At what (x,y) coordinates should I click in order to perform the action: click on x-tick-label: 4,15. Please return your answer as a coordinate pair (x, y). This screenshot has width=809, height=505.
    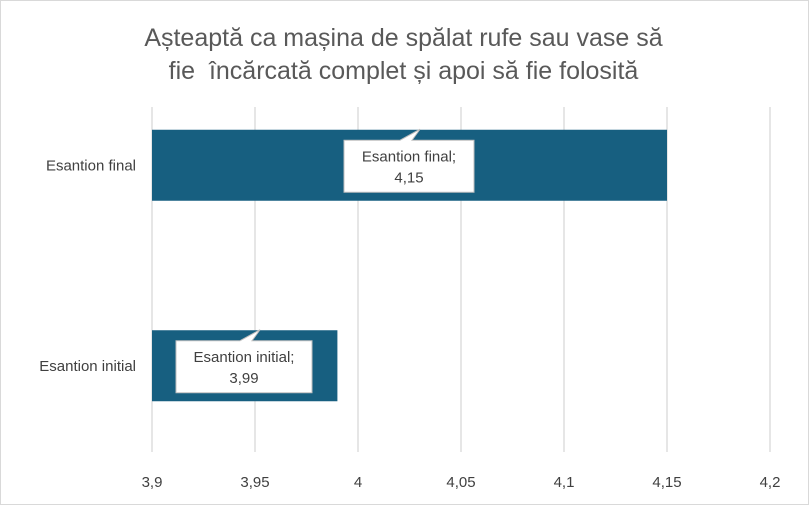
    Looking at the image, I should click on (666, 482).